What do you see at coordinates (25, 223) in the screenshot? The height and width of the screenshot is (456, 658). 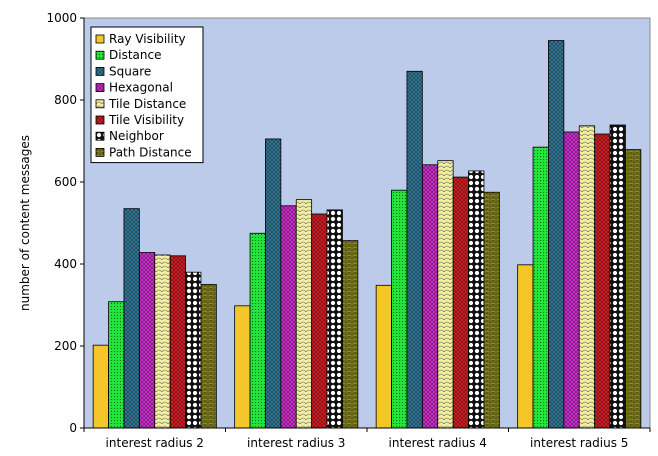 I see `y-axis-title: number of content messages` at bounding box center [25, 223].